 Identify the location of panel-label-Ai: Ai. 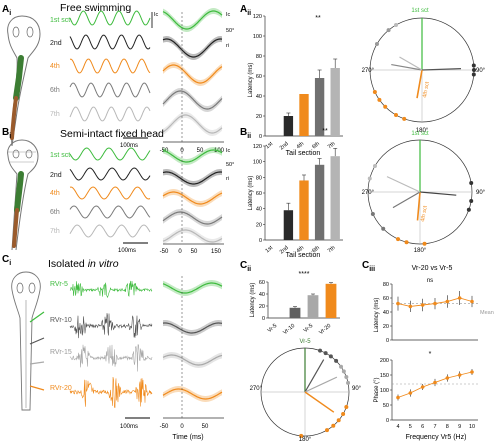
(6, 10).